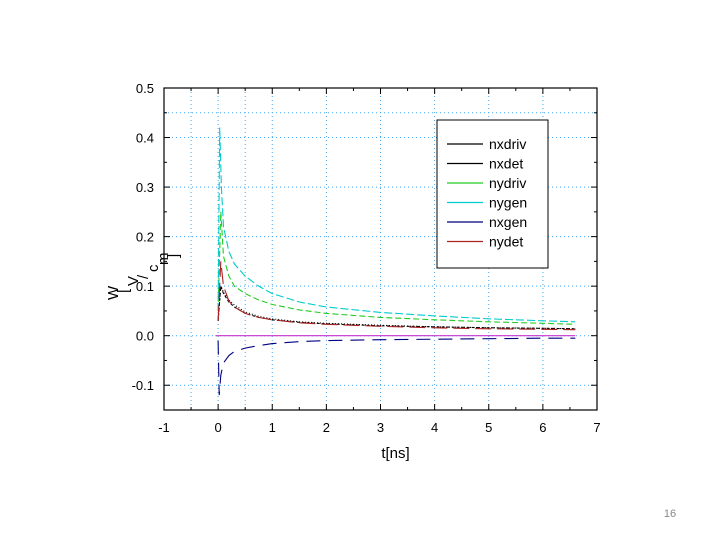 The width and height of the screenshot is (720, 540). I want to click on y-axis-label-char: W, so click(113, 292).